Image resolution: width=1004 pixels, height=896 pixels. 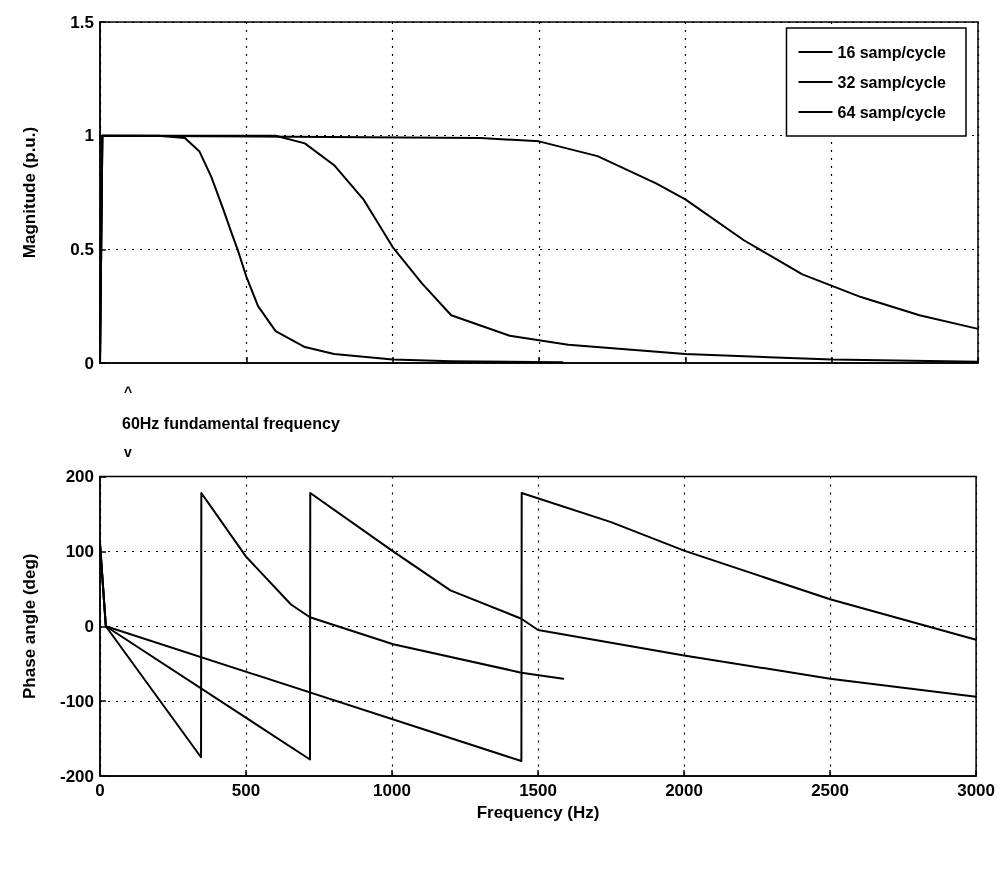 I want to click on x-tick-label: 500, so click(x=246, y=790).